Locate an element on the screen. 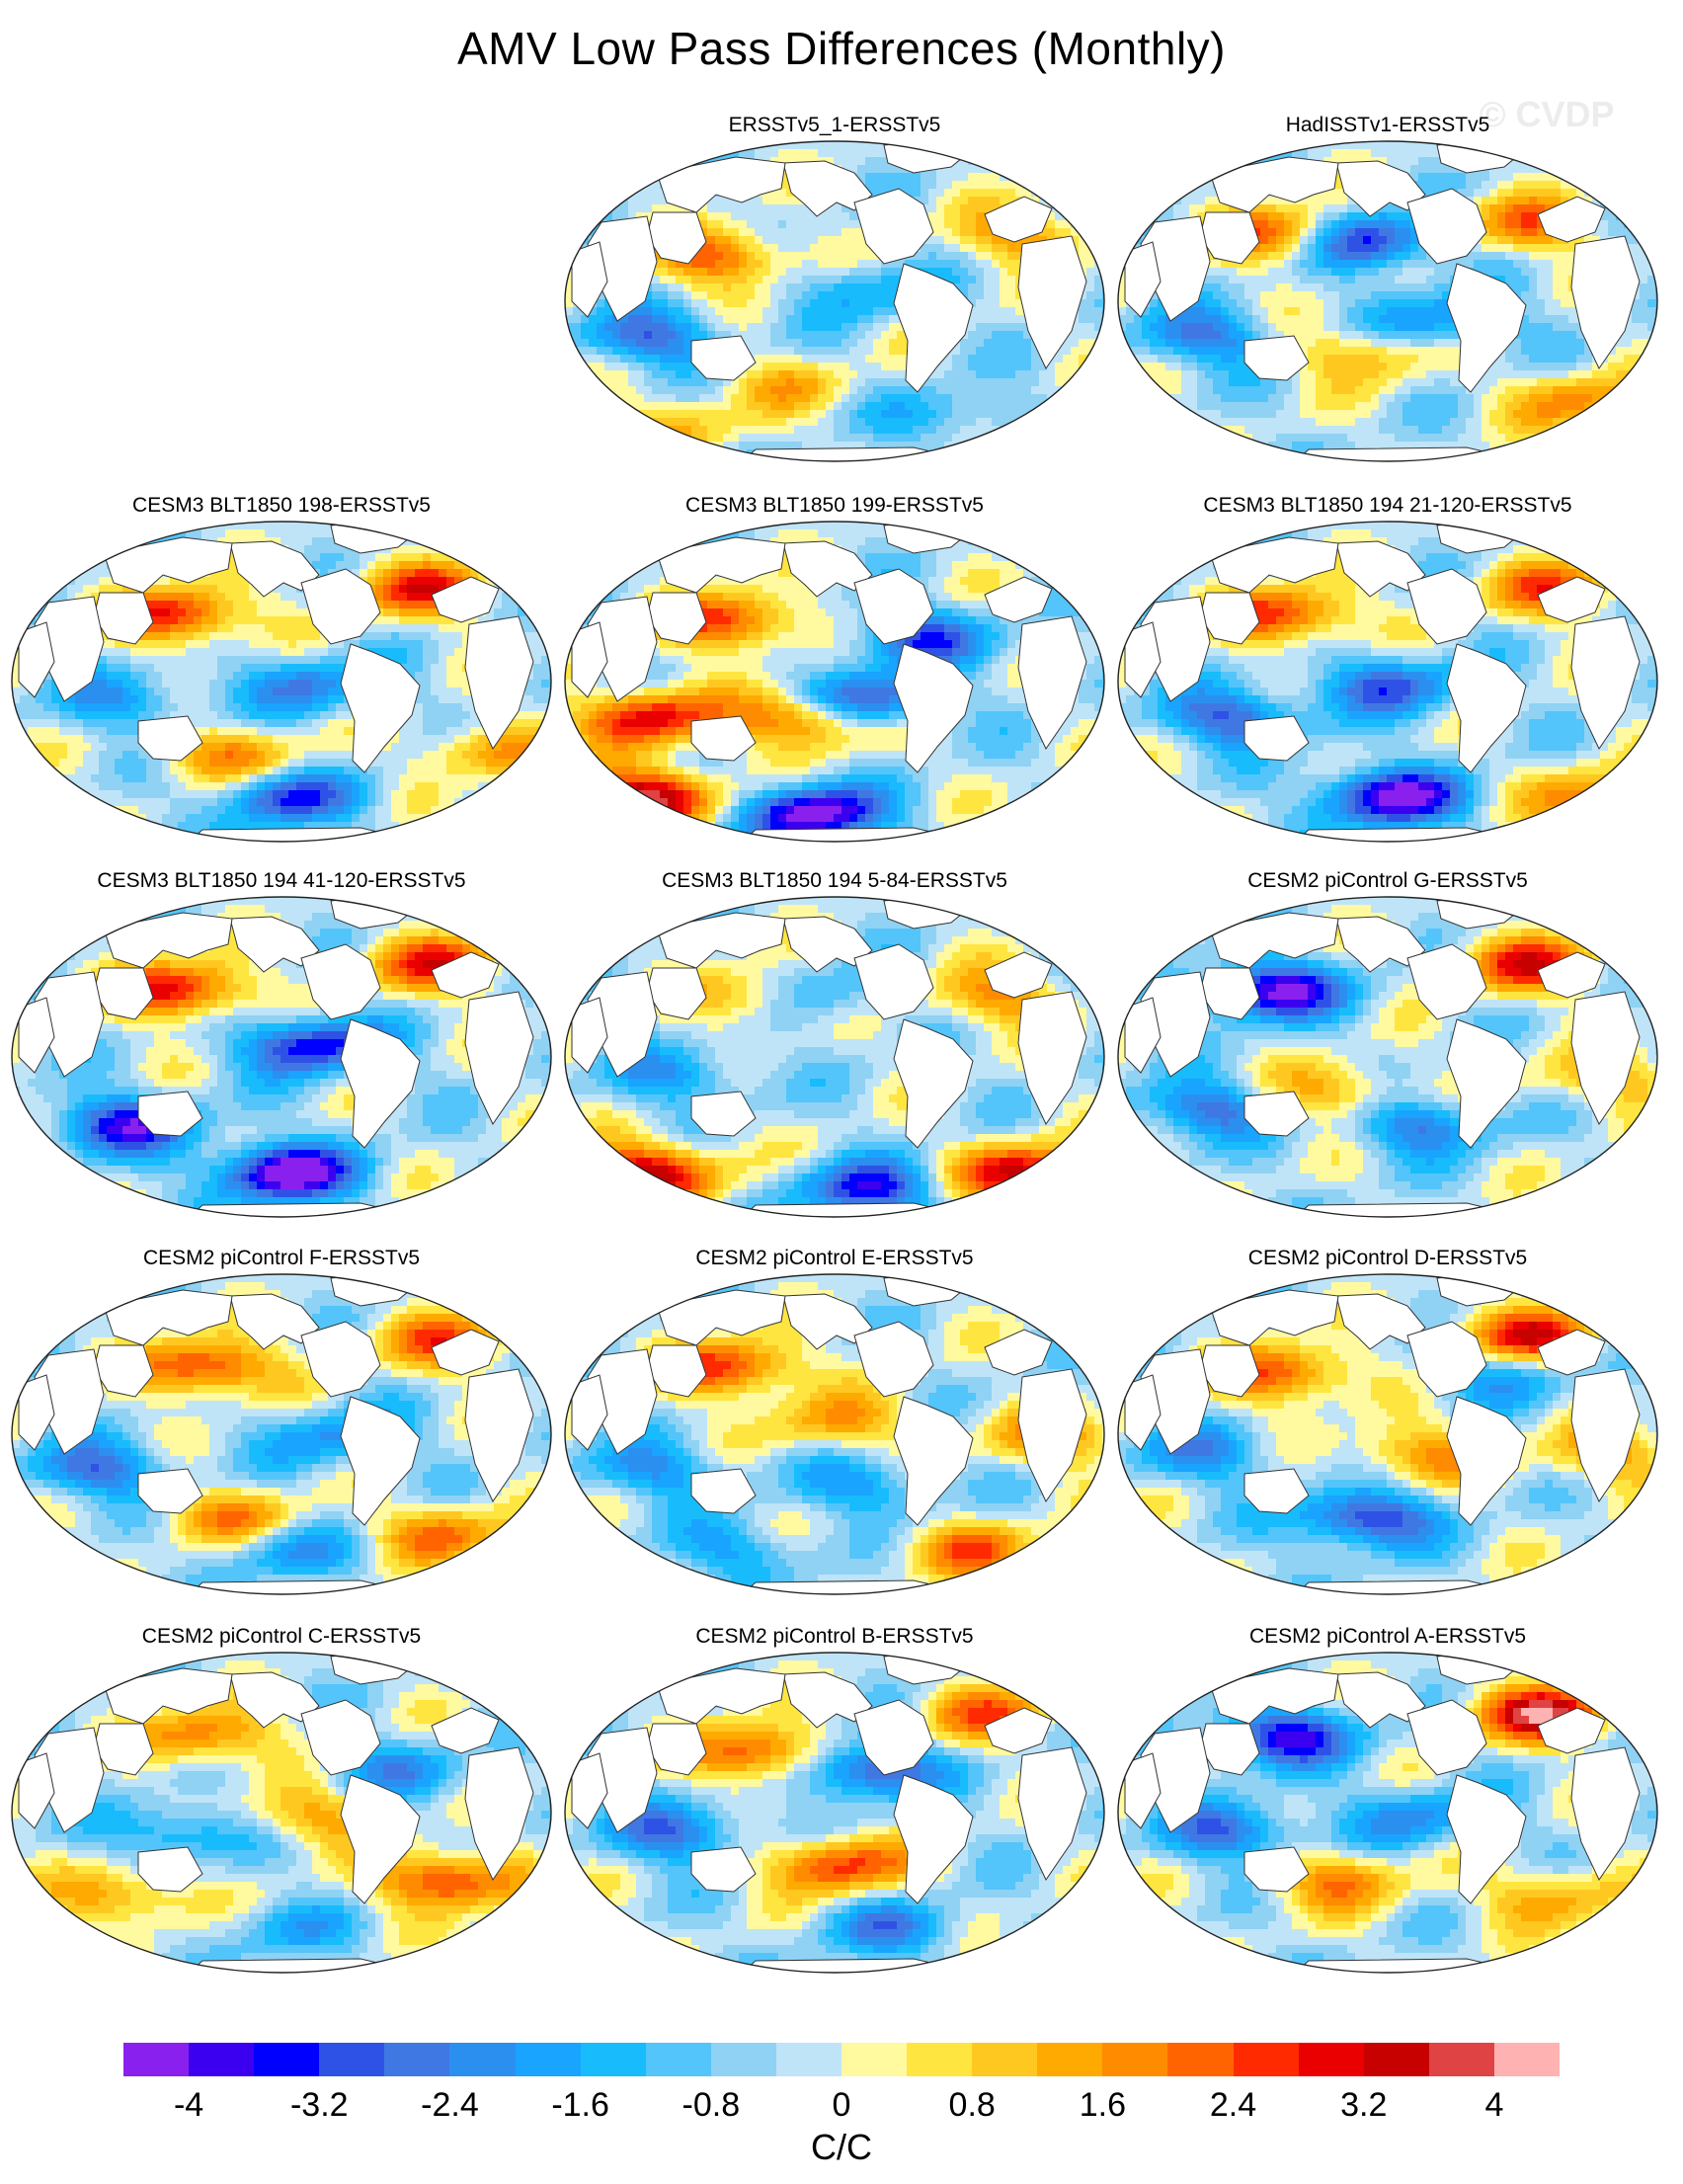 Image resolution: width=1683 pixels, height=2184 pixels. page-title: AMV Low Pass Differences (Monthly) is located at coordinates (841, 48).